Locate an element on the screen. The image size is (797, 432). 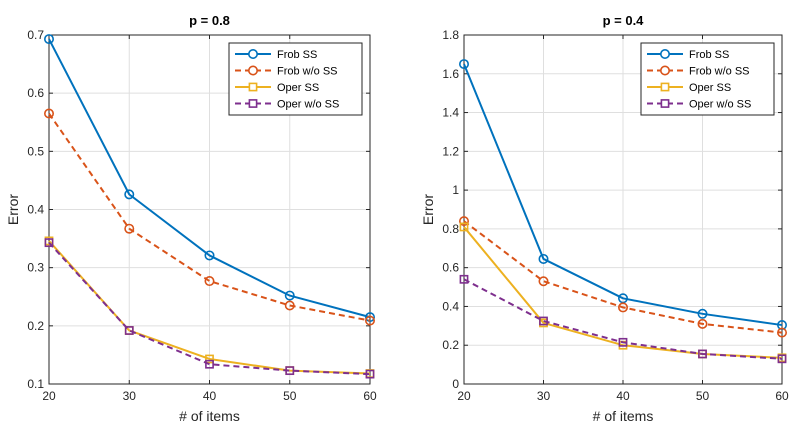
y-tick-label: 0.8 is located at coordinates (450, 229).